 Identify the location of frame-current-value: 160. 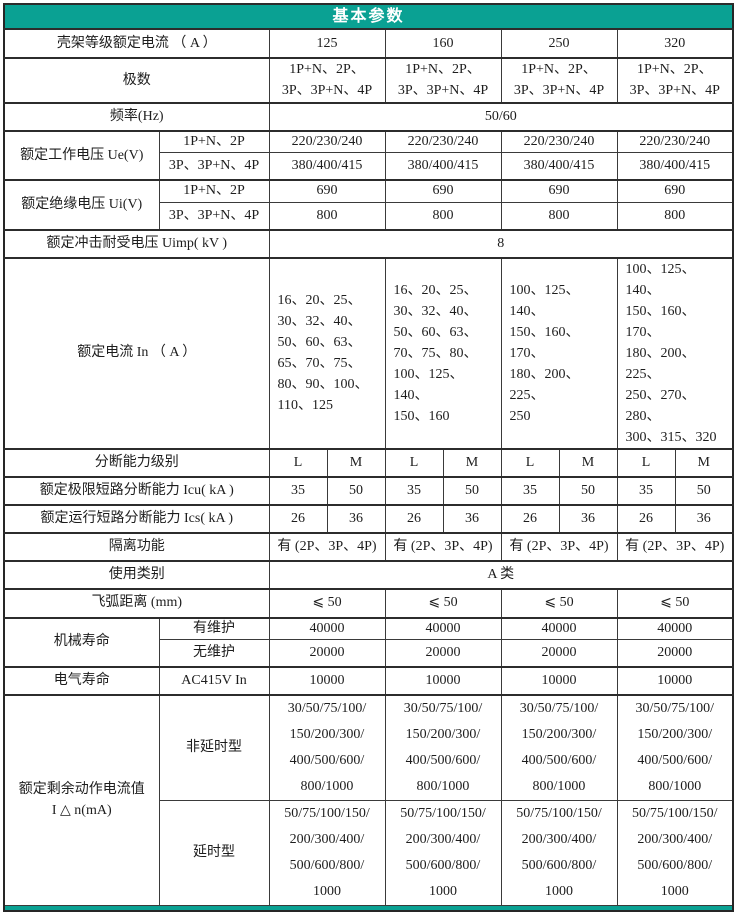
(443, 43).